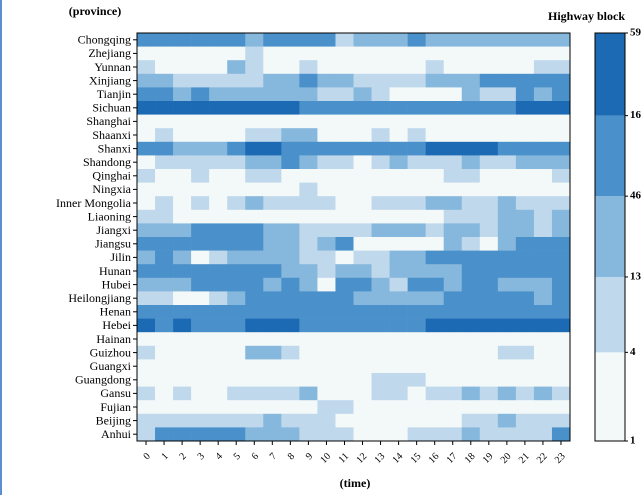  Describe the element at coordinates (379, 458) in the screenshot. I see `x-tick-label: 13` at that location.